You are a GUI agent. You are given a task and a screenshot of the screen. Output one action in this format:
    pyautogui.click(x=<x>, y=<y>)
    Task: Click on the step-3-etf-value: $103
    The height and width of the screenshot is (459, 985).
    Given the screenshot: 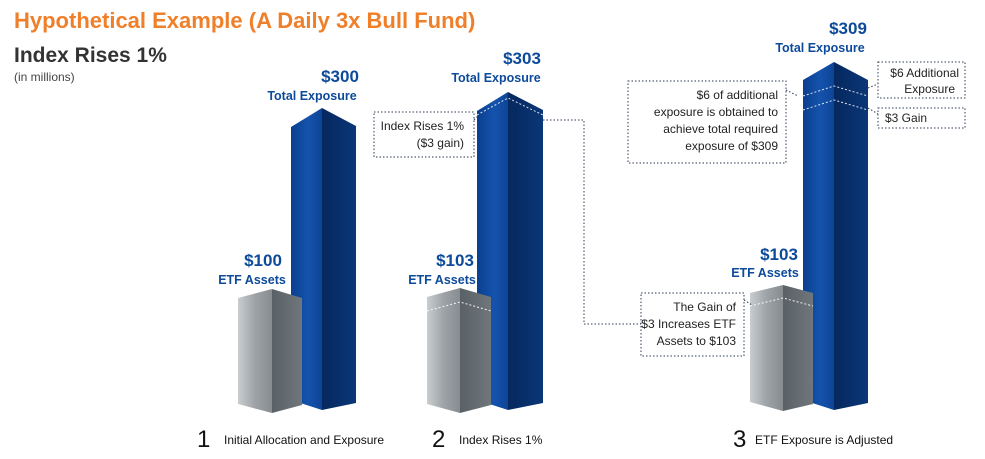 What is the action you would take?
    pyautogui.click(x=779, y=254)
    